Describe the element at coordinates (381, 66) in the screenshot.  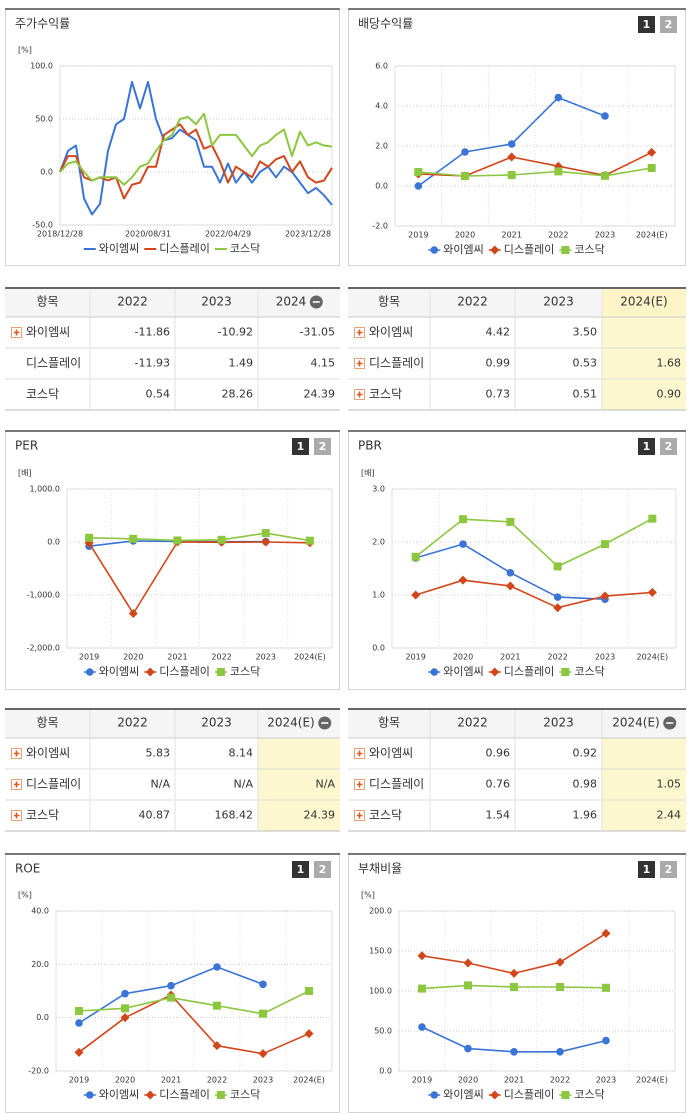
I see `y-tick-label: 6.0` at that location.